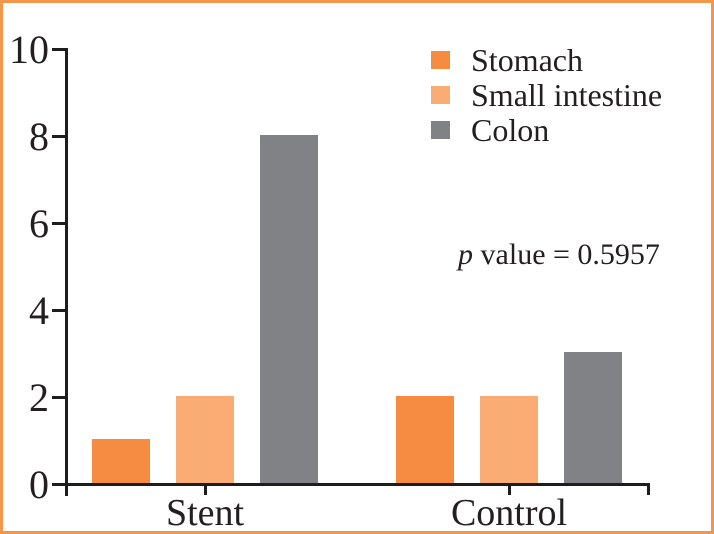 The height and width of the screenshot is (534, 714). I want to click on legend-row: Small intestine, so click(546, 94).